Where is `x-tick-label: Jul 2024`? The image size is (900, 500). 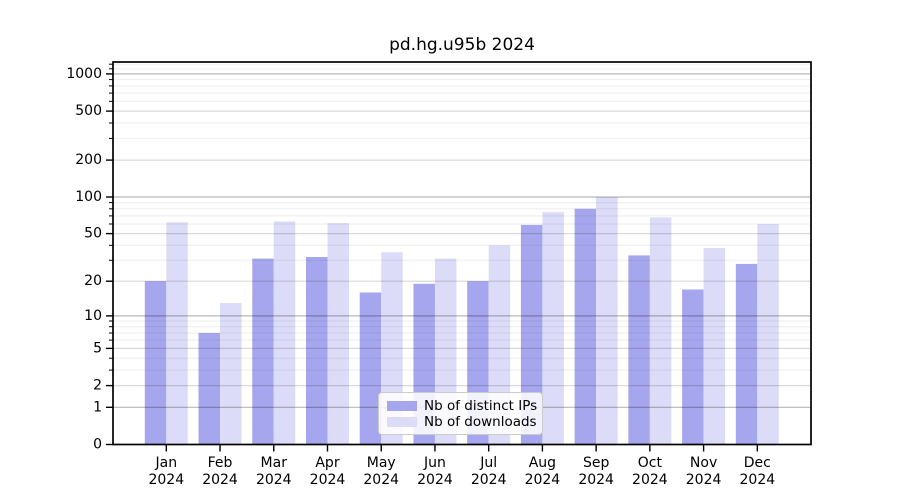 x-tick-label: Jul 2024 is located at coordinates (489, 471).